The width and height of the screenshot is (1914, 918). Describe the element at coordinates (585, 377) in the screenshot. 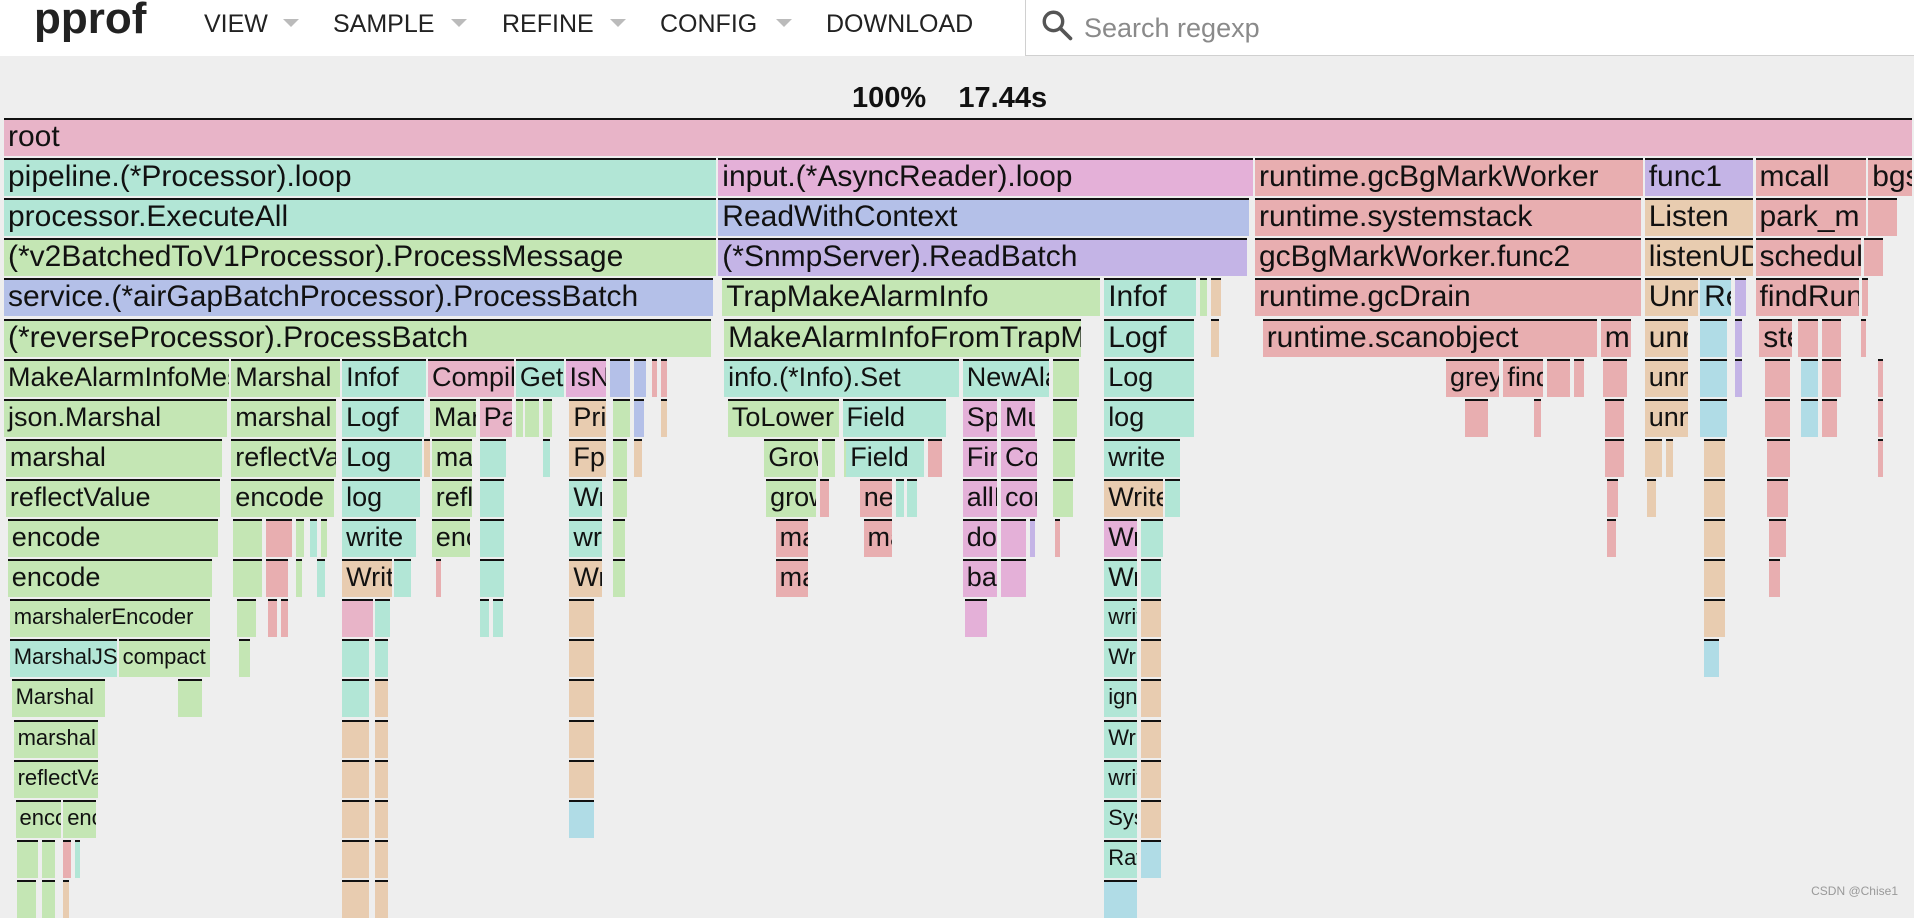

I see `flame-frame: IsNil` at that location.